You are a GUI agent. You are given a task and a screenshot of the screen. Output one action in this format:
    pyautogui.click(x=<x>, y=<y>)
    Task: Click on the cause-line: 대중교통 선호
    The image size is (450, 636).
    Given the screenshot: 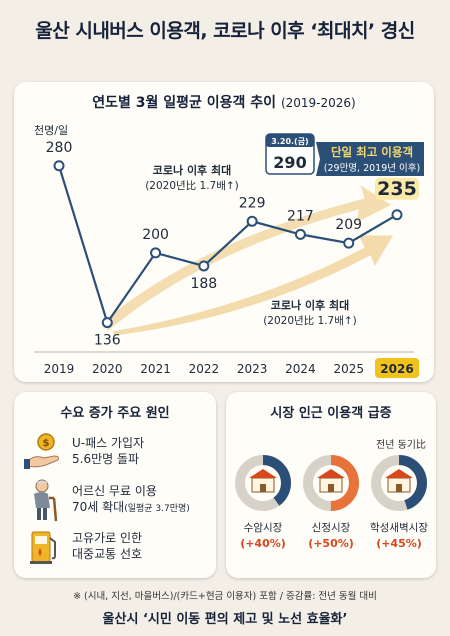 What is the action you would take?
    pyautogui.click(x=107, y=554)
    